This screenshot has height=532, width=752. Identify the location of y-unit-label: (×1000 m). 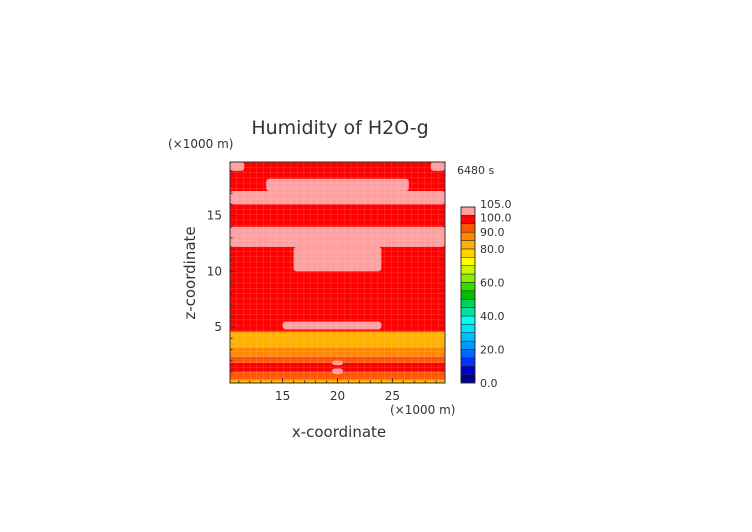
(200, 144).